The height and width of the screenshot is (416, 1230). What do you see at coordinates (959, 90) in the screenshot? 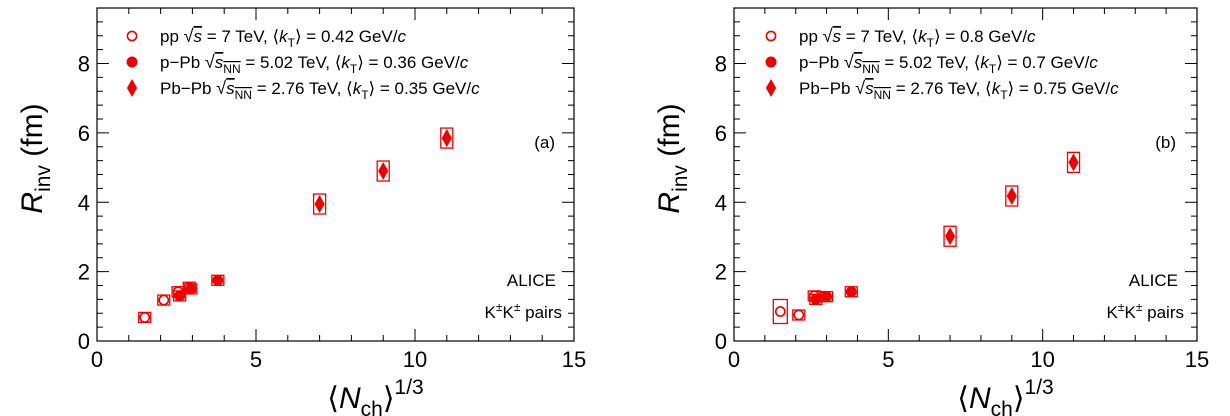
I see `legend-label: Pb−Pb √sNN = 2.76 TeV, ⟨kT⟩ = 0.75 GeV/c` at bounding box center [959, 90].